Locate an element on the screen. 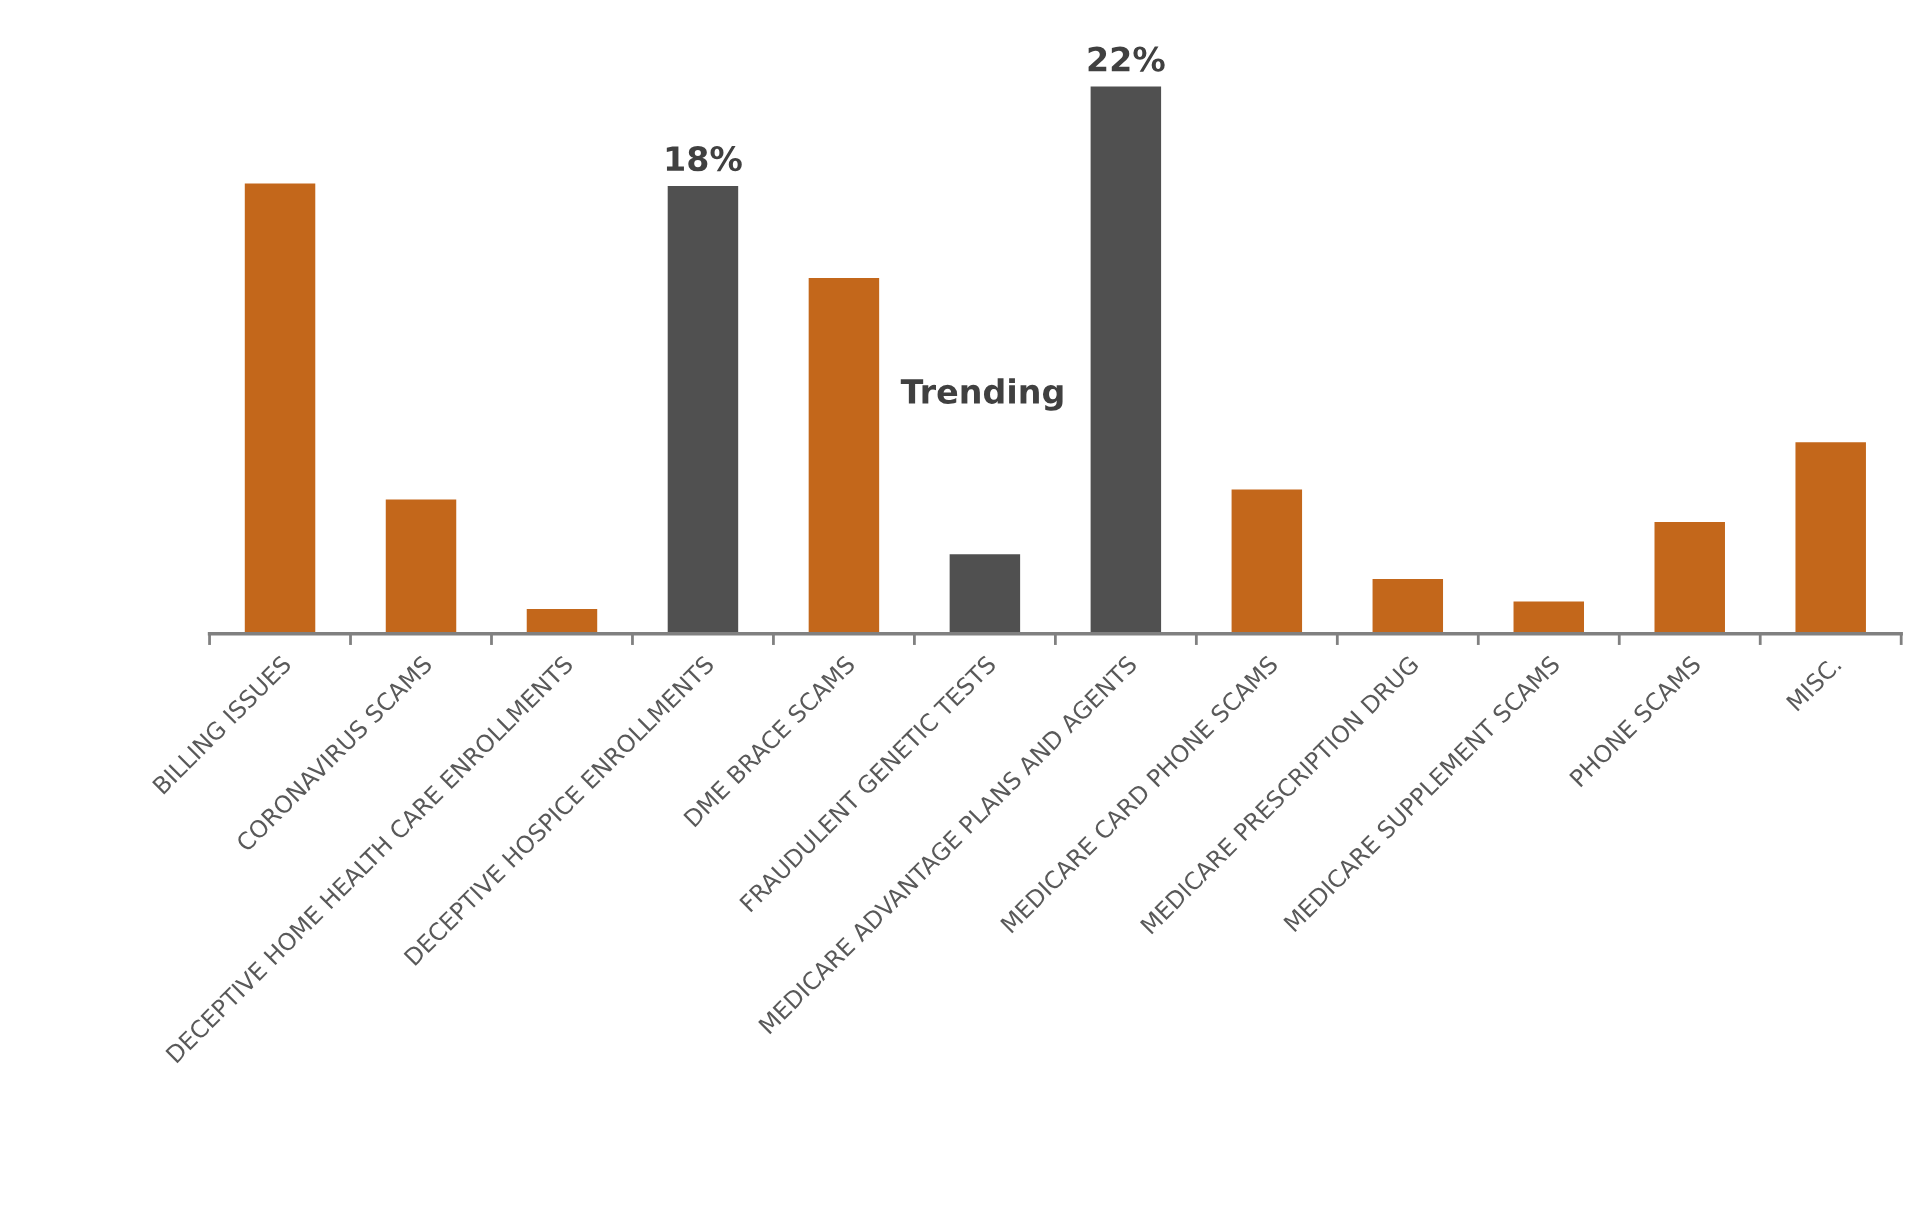  annotation: Trending is located at coordinates (981, 394).